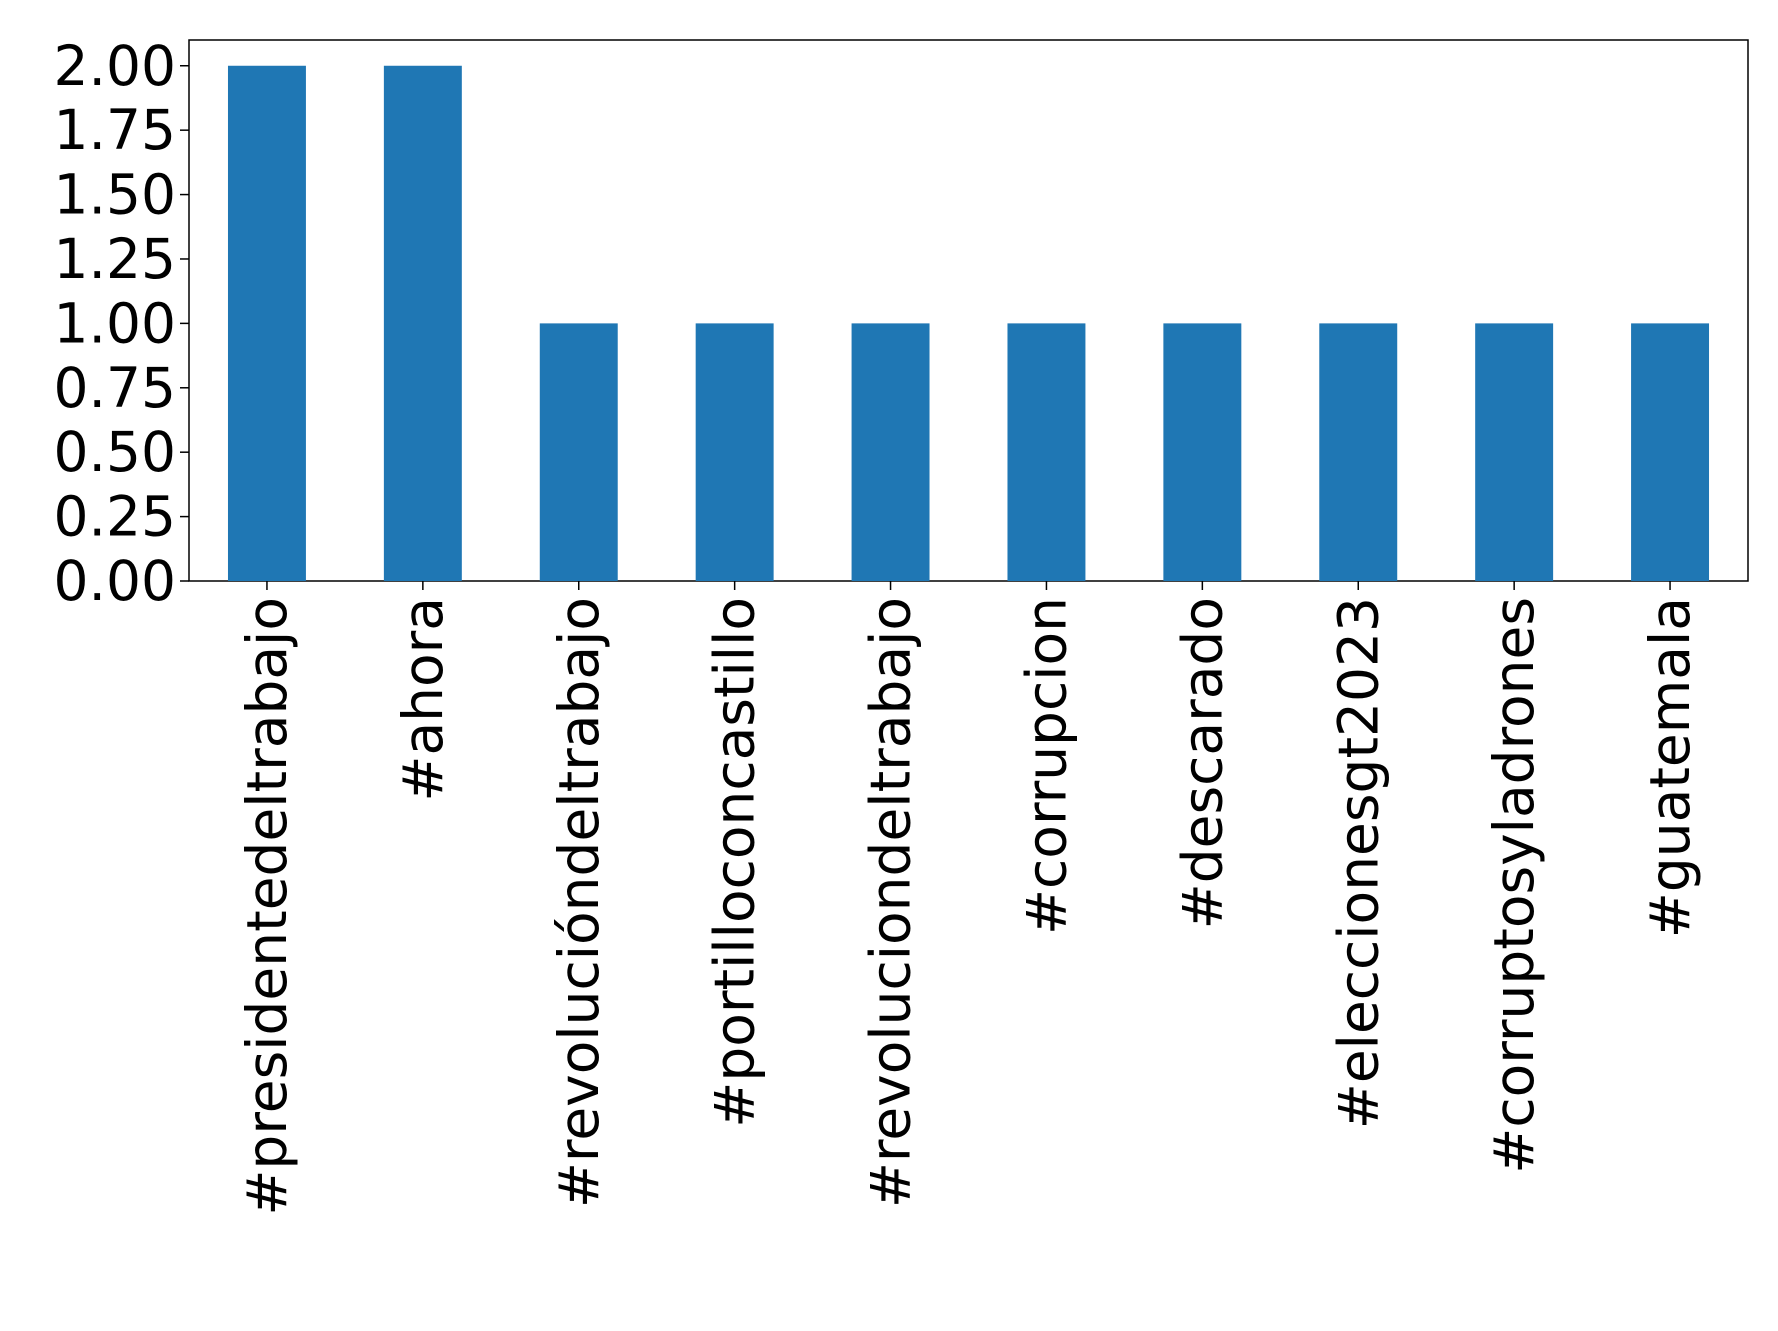  I want to click on y-tick-label: 0.50, so click(115, 452).